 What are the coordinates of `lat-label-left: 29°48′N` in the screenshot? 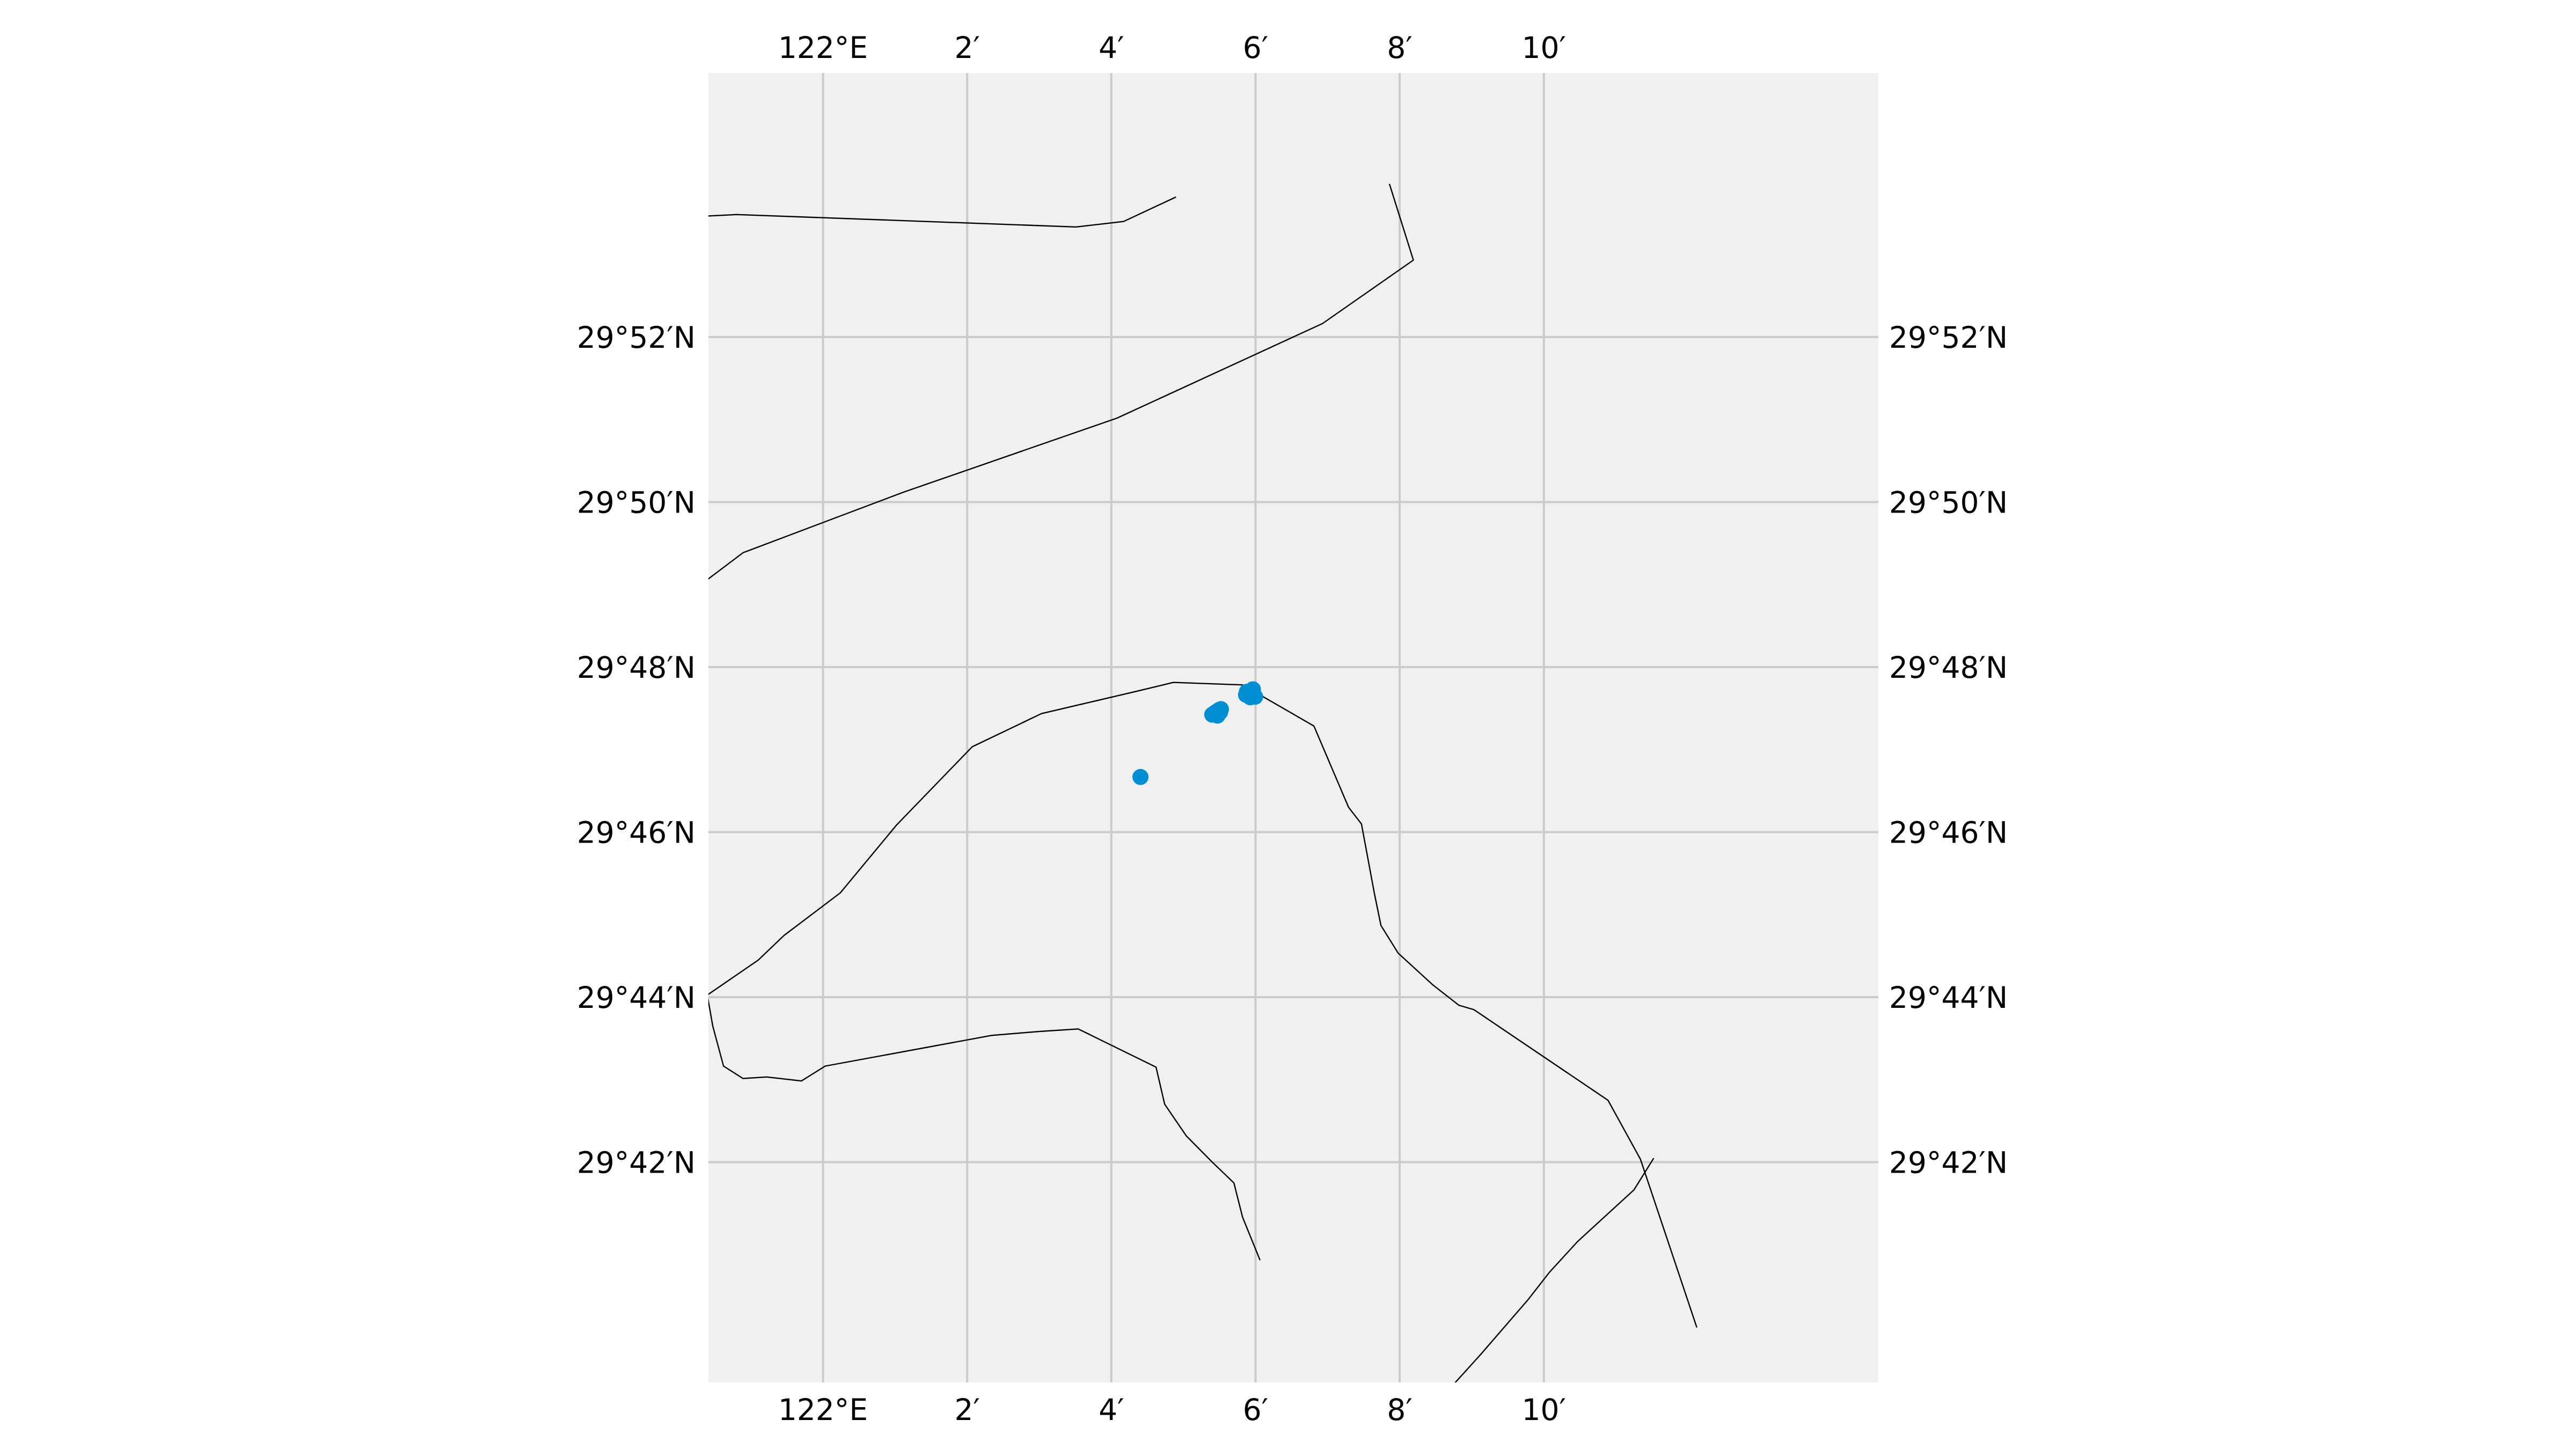 It's located at (636, 667).